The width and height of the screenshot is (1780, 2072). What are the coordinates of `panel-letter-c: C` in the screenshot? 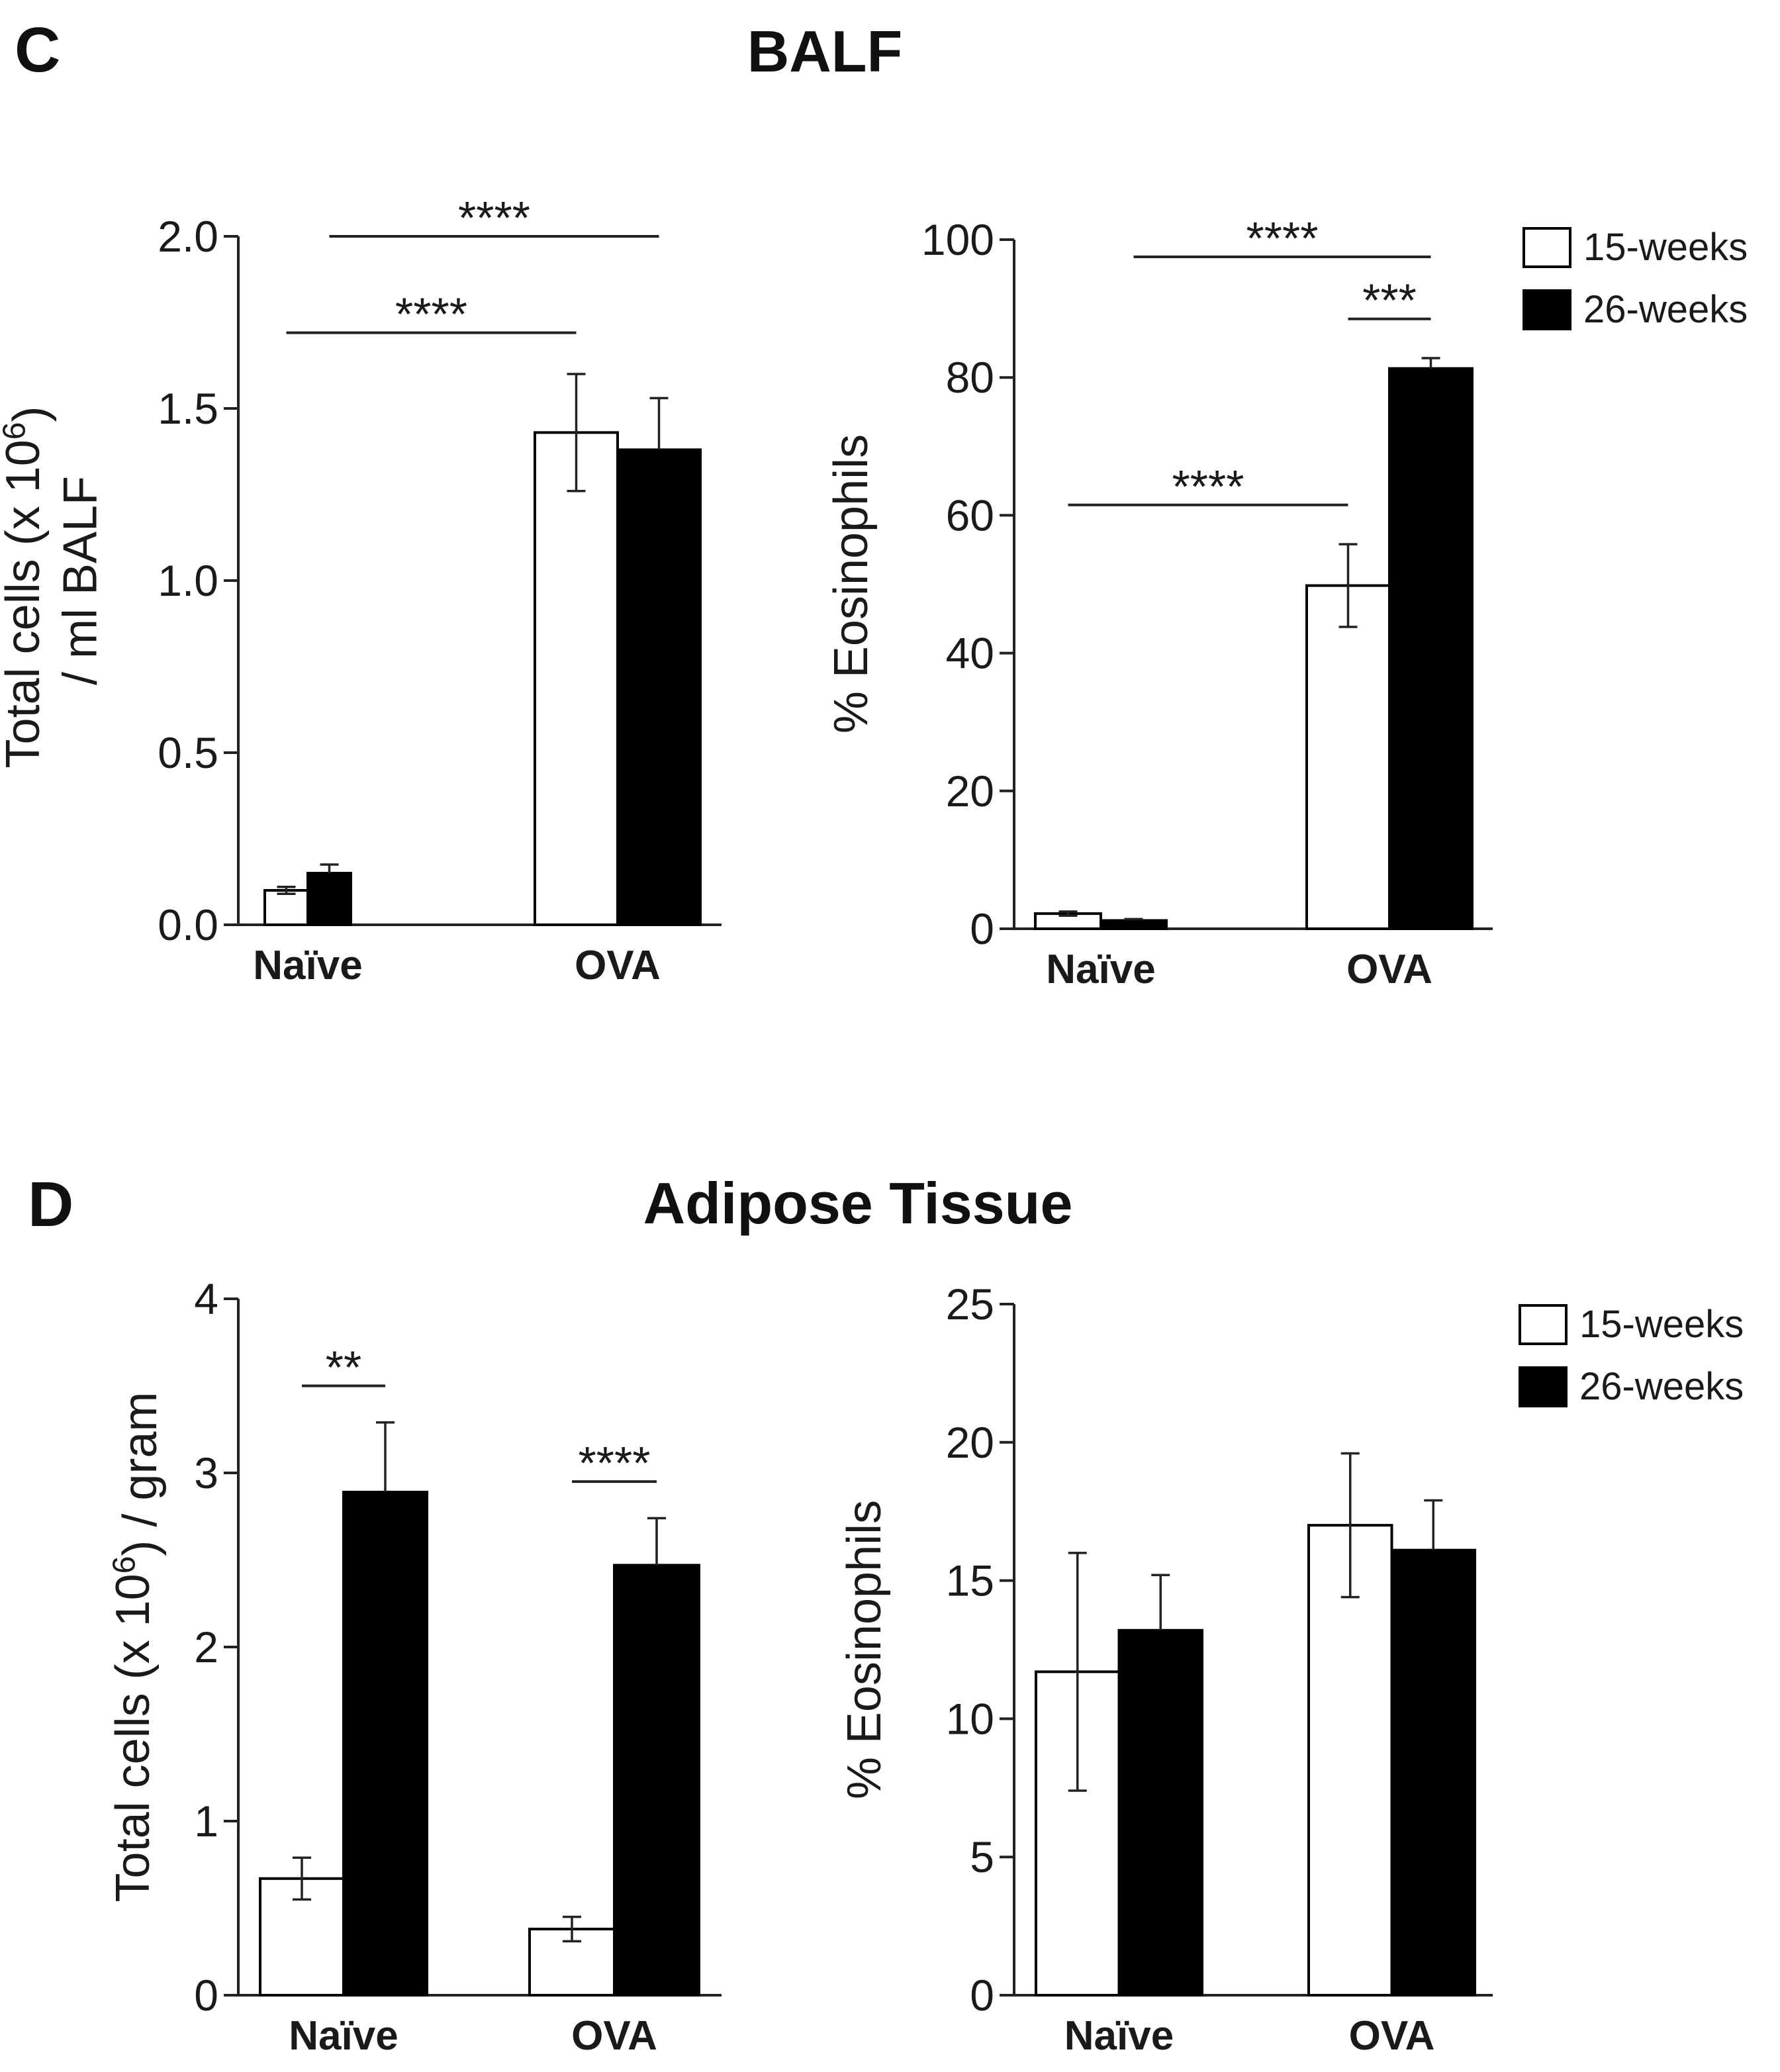 It's located at (38, 50).